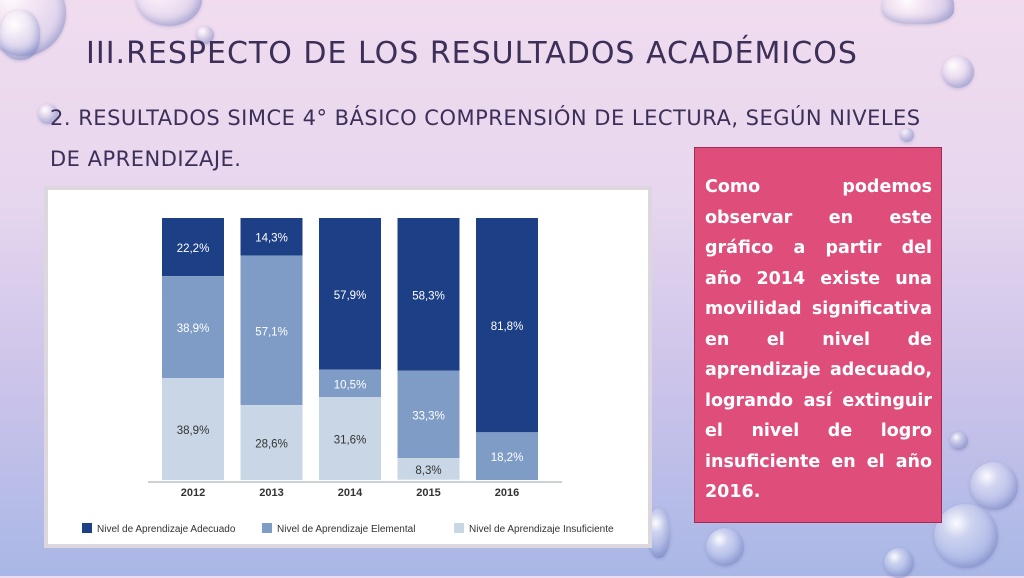  I want to click on bar-elemental-2014, so click(350, 383).